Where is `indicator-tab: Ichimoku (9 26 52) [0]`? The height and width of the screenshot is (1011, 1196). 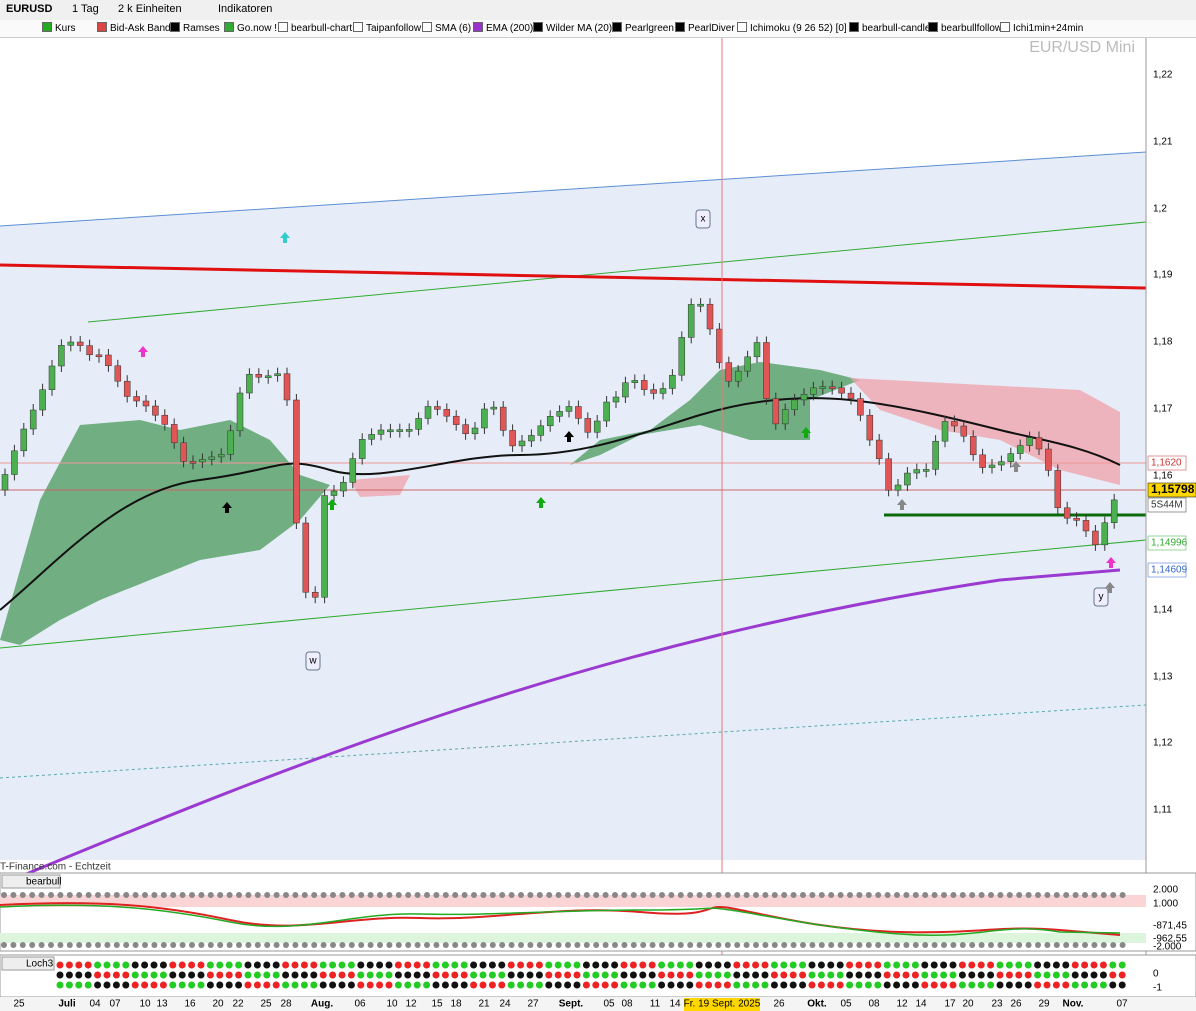
indicator-tab: Ichimoku (9 26 52) [0] is located at coordinates (792, 28).